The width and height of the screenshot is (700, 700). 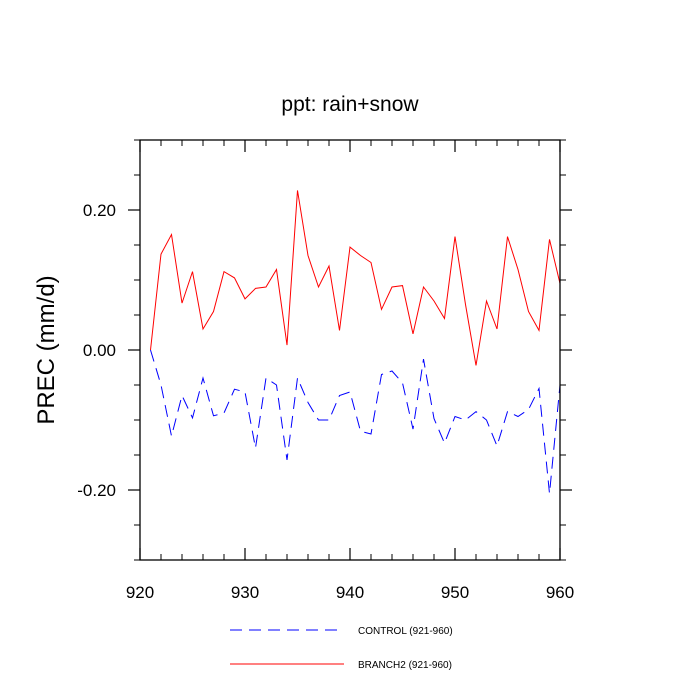 I want to click on series-line-branch2, so click(x=355, y=278).